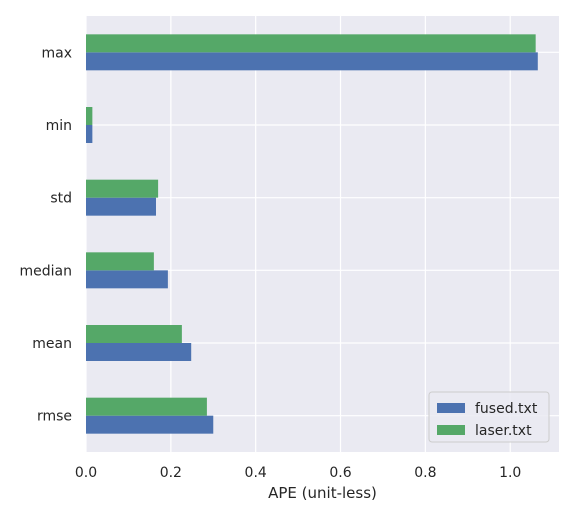 The height and width of the screenshot is (508, 578). What do you see at coordinates (59, 126) in the screenshot?
I see `y-tick-label: min` at bounding box center [59, 126].